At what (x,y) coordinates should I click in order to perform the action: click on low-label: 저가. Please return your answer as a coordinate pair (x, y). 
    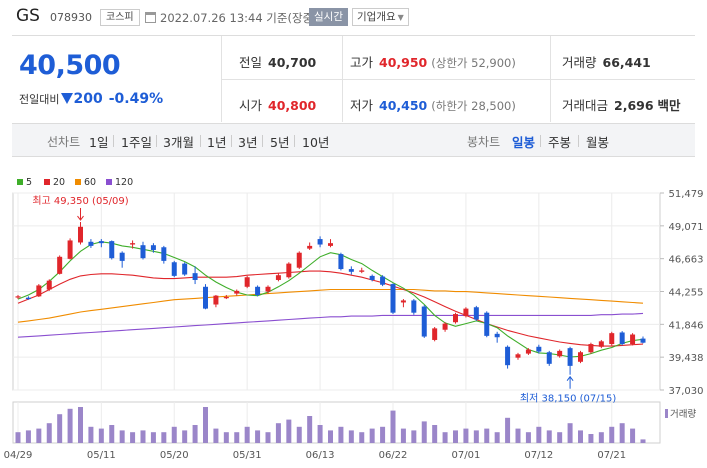
    Looking at the image, I should click on (362, 105).